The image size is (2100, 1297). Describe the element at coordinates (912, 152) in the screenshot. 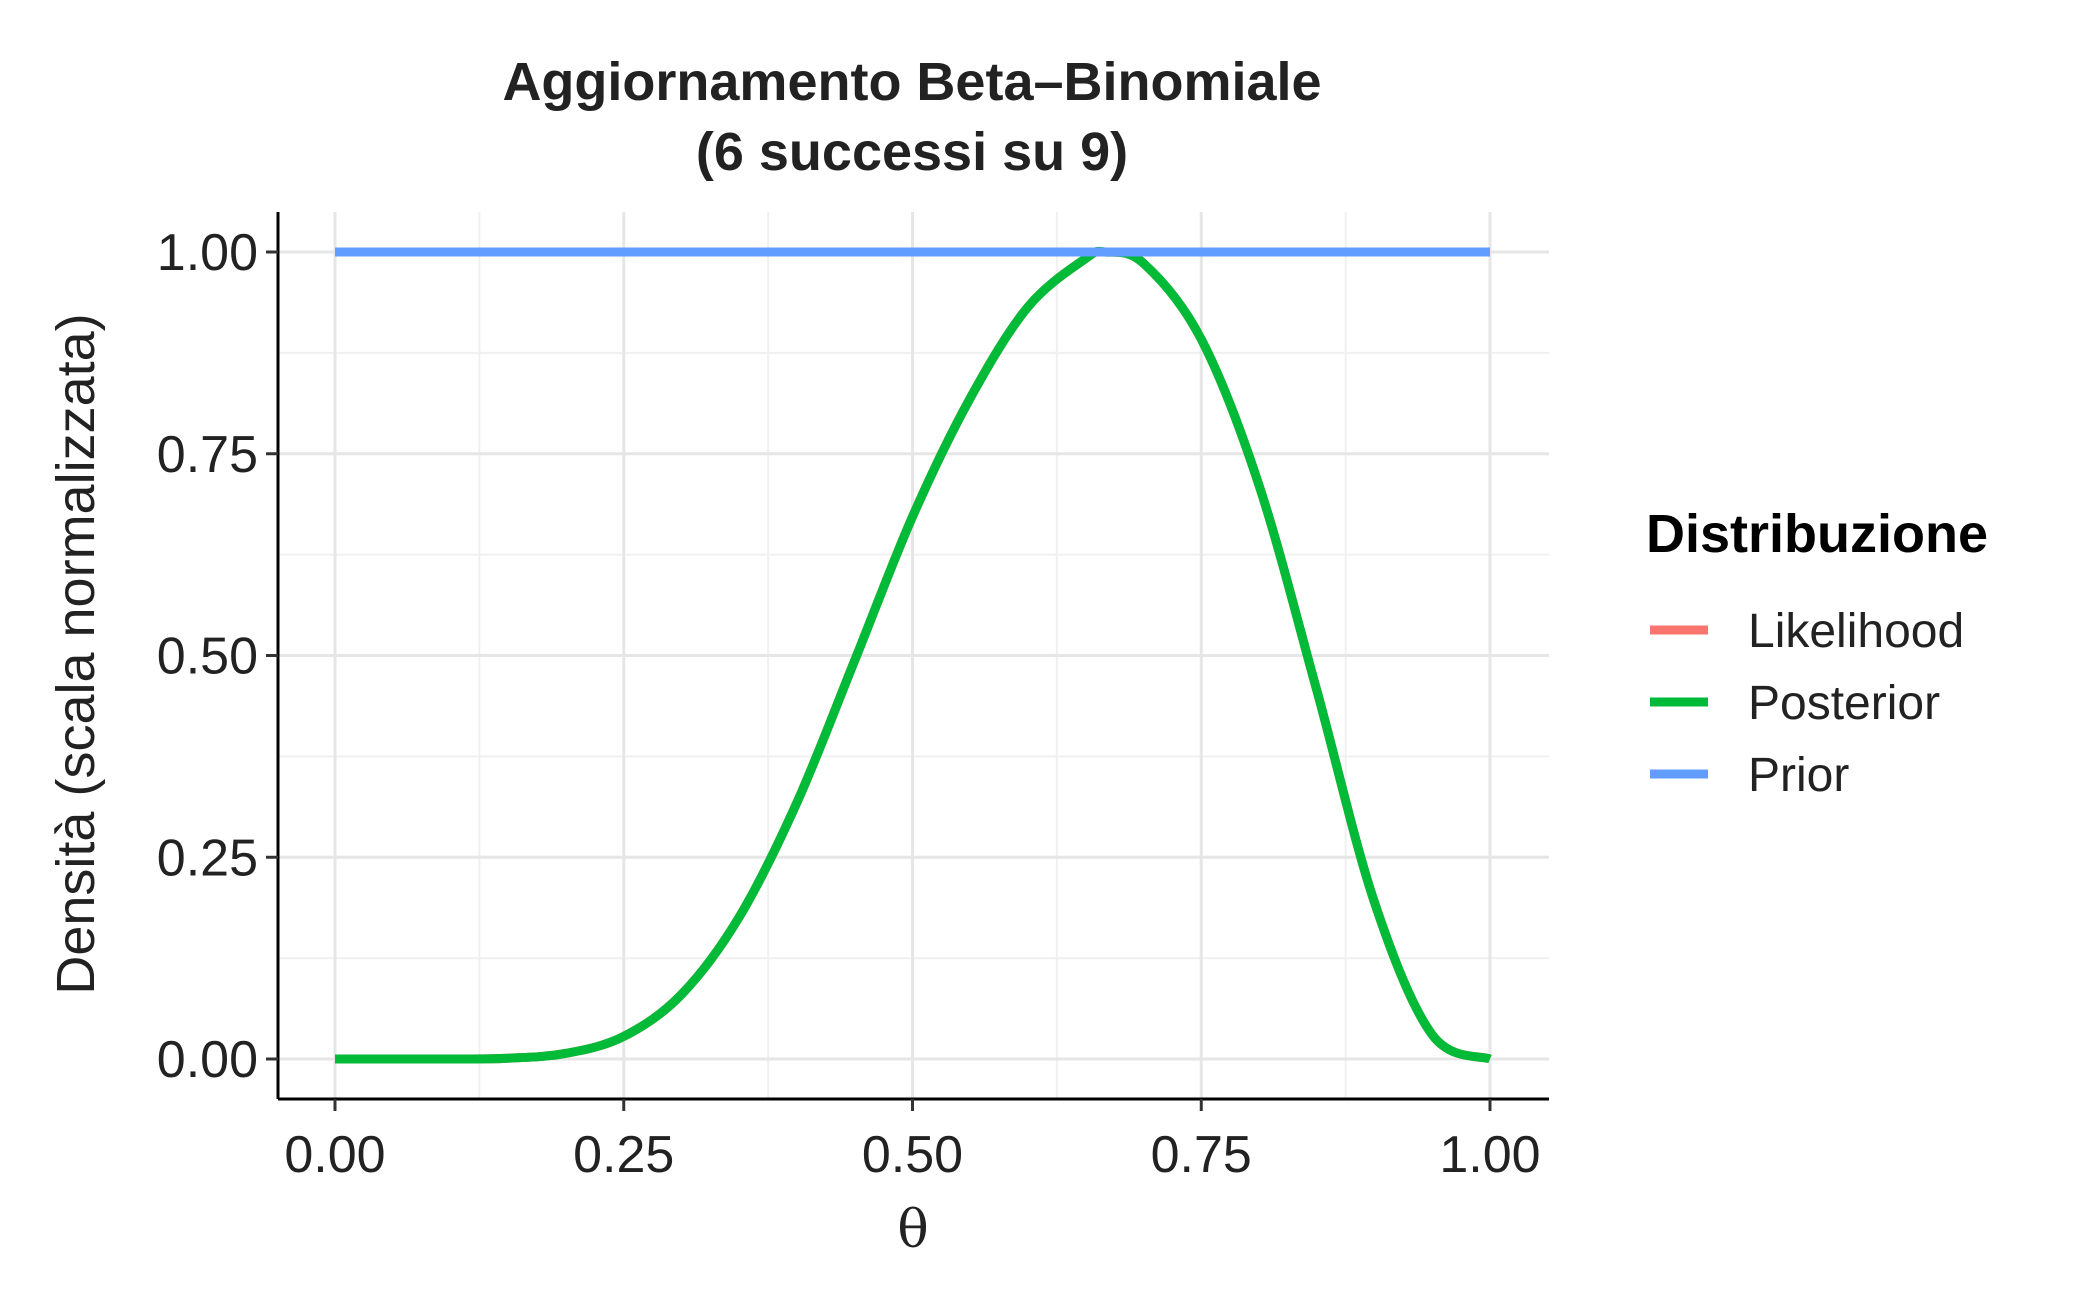

I see `chart-subtitle: (6 successi su 9)` at that location.